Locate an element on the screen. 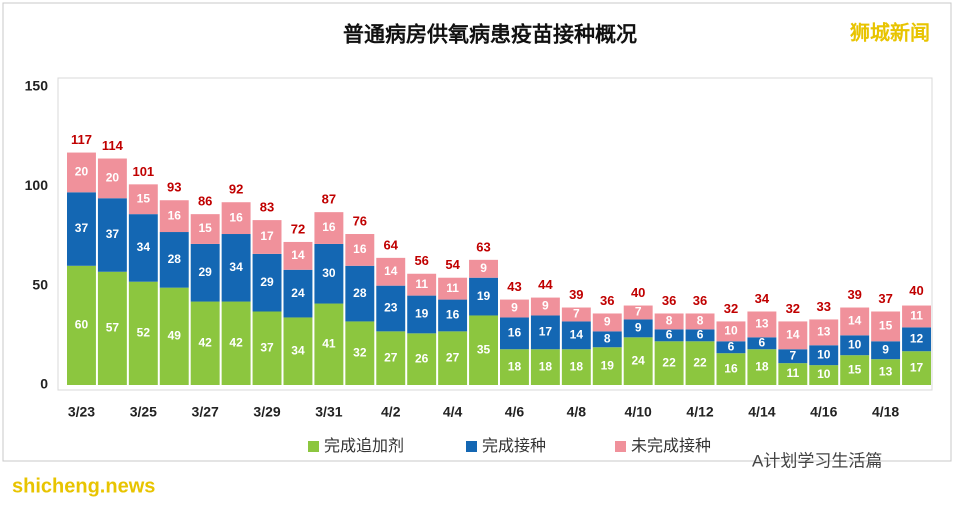 The image size is (956, 505). legend-label: 未完成接种 is located at coordinates (671, 446).